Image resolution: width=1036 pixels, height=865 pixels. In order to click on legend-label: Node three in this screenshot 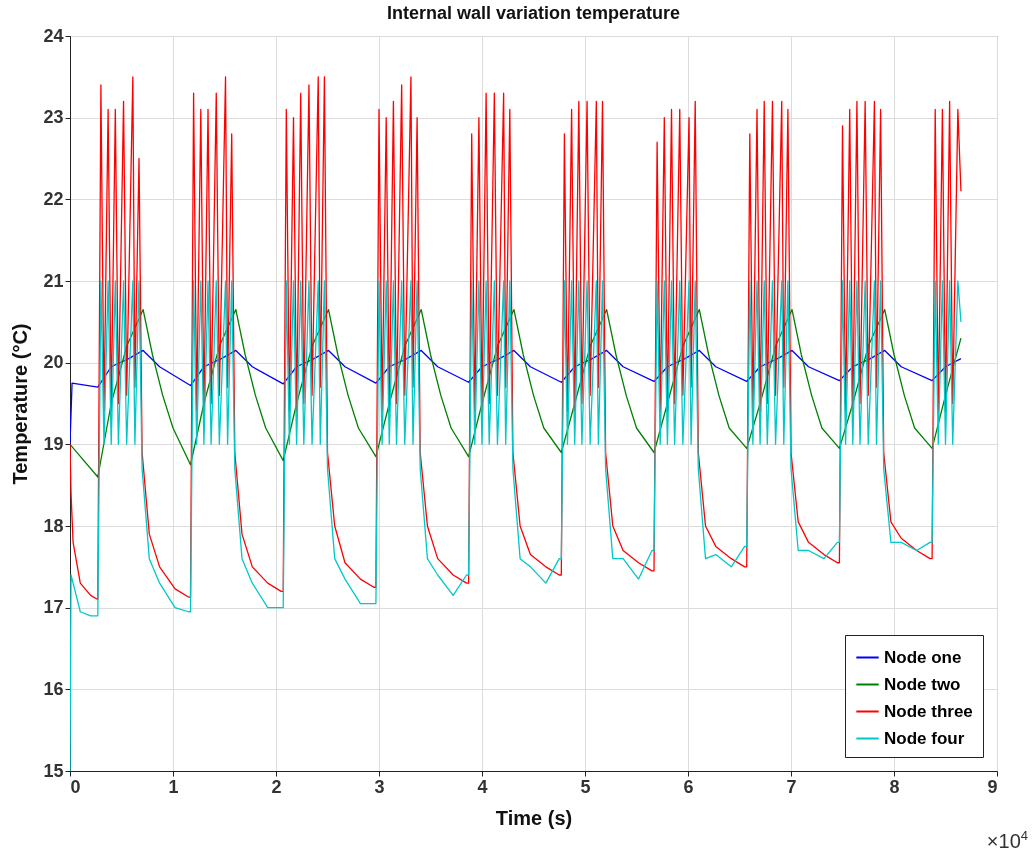, I will do `click(928, 711)`.